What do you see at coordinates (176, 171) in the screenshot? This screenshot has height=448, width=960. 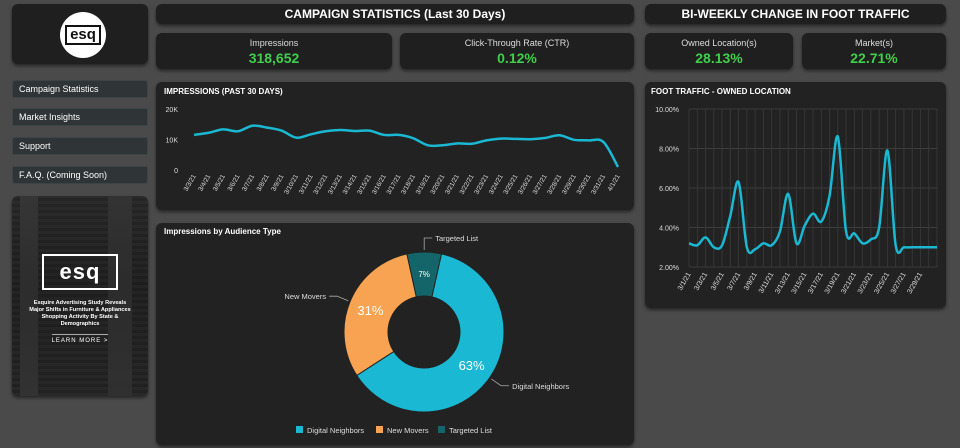 I see `y-tick-label: 0` at bounding box center [176, 171].